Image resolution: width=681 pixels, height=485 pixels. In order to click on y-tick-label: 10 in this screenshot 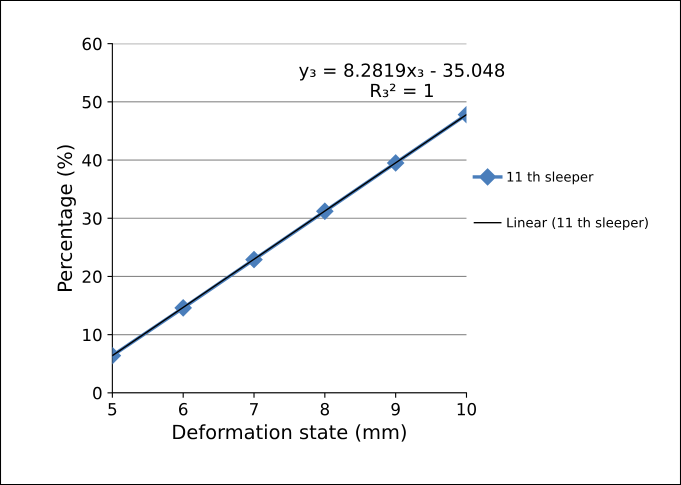, I will do `click(92, 335)`.